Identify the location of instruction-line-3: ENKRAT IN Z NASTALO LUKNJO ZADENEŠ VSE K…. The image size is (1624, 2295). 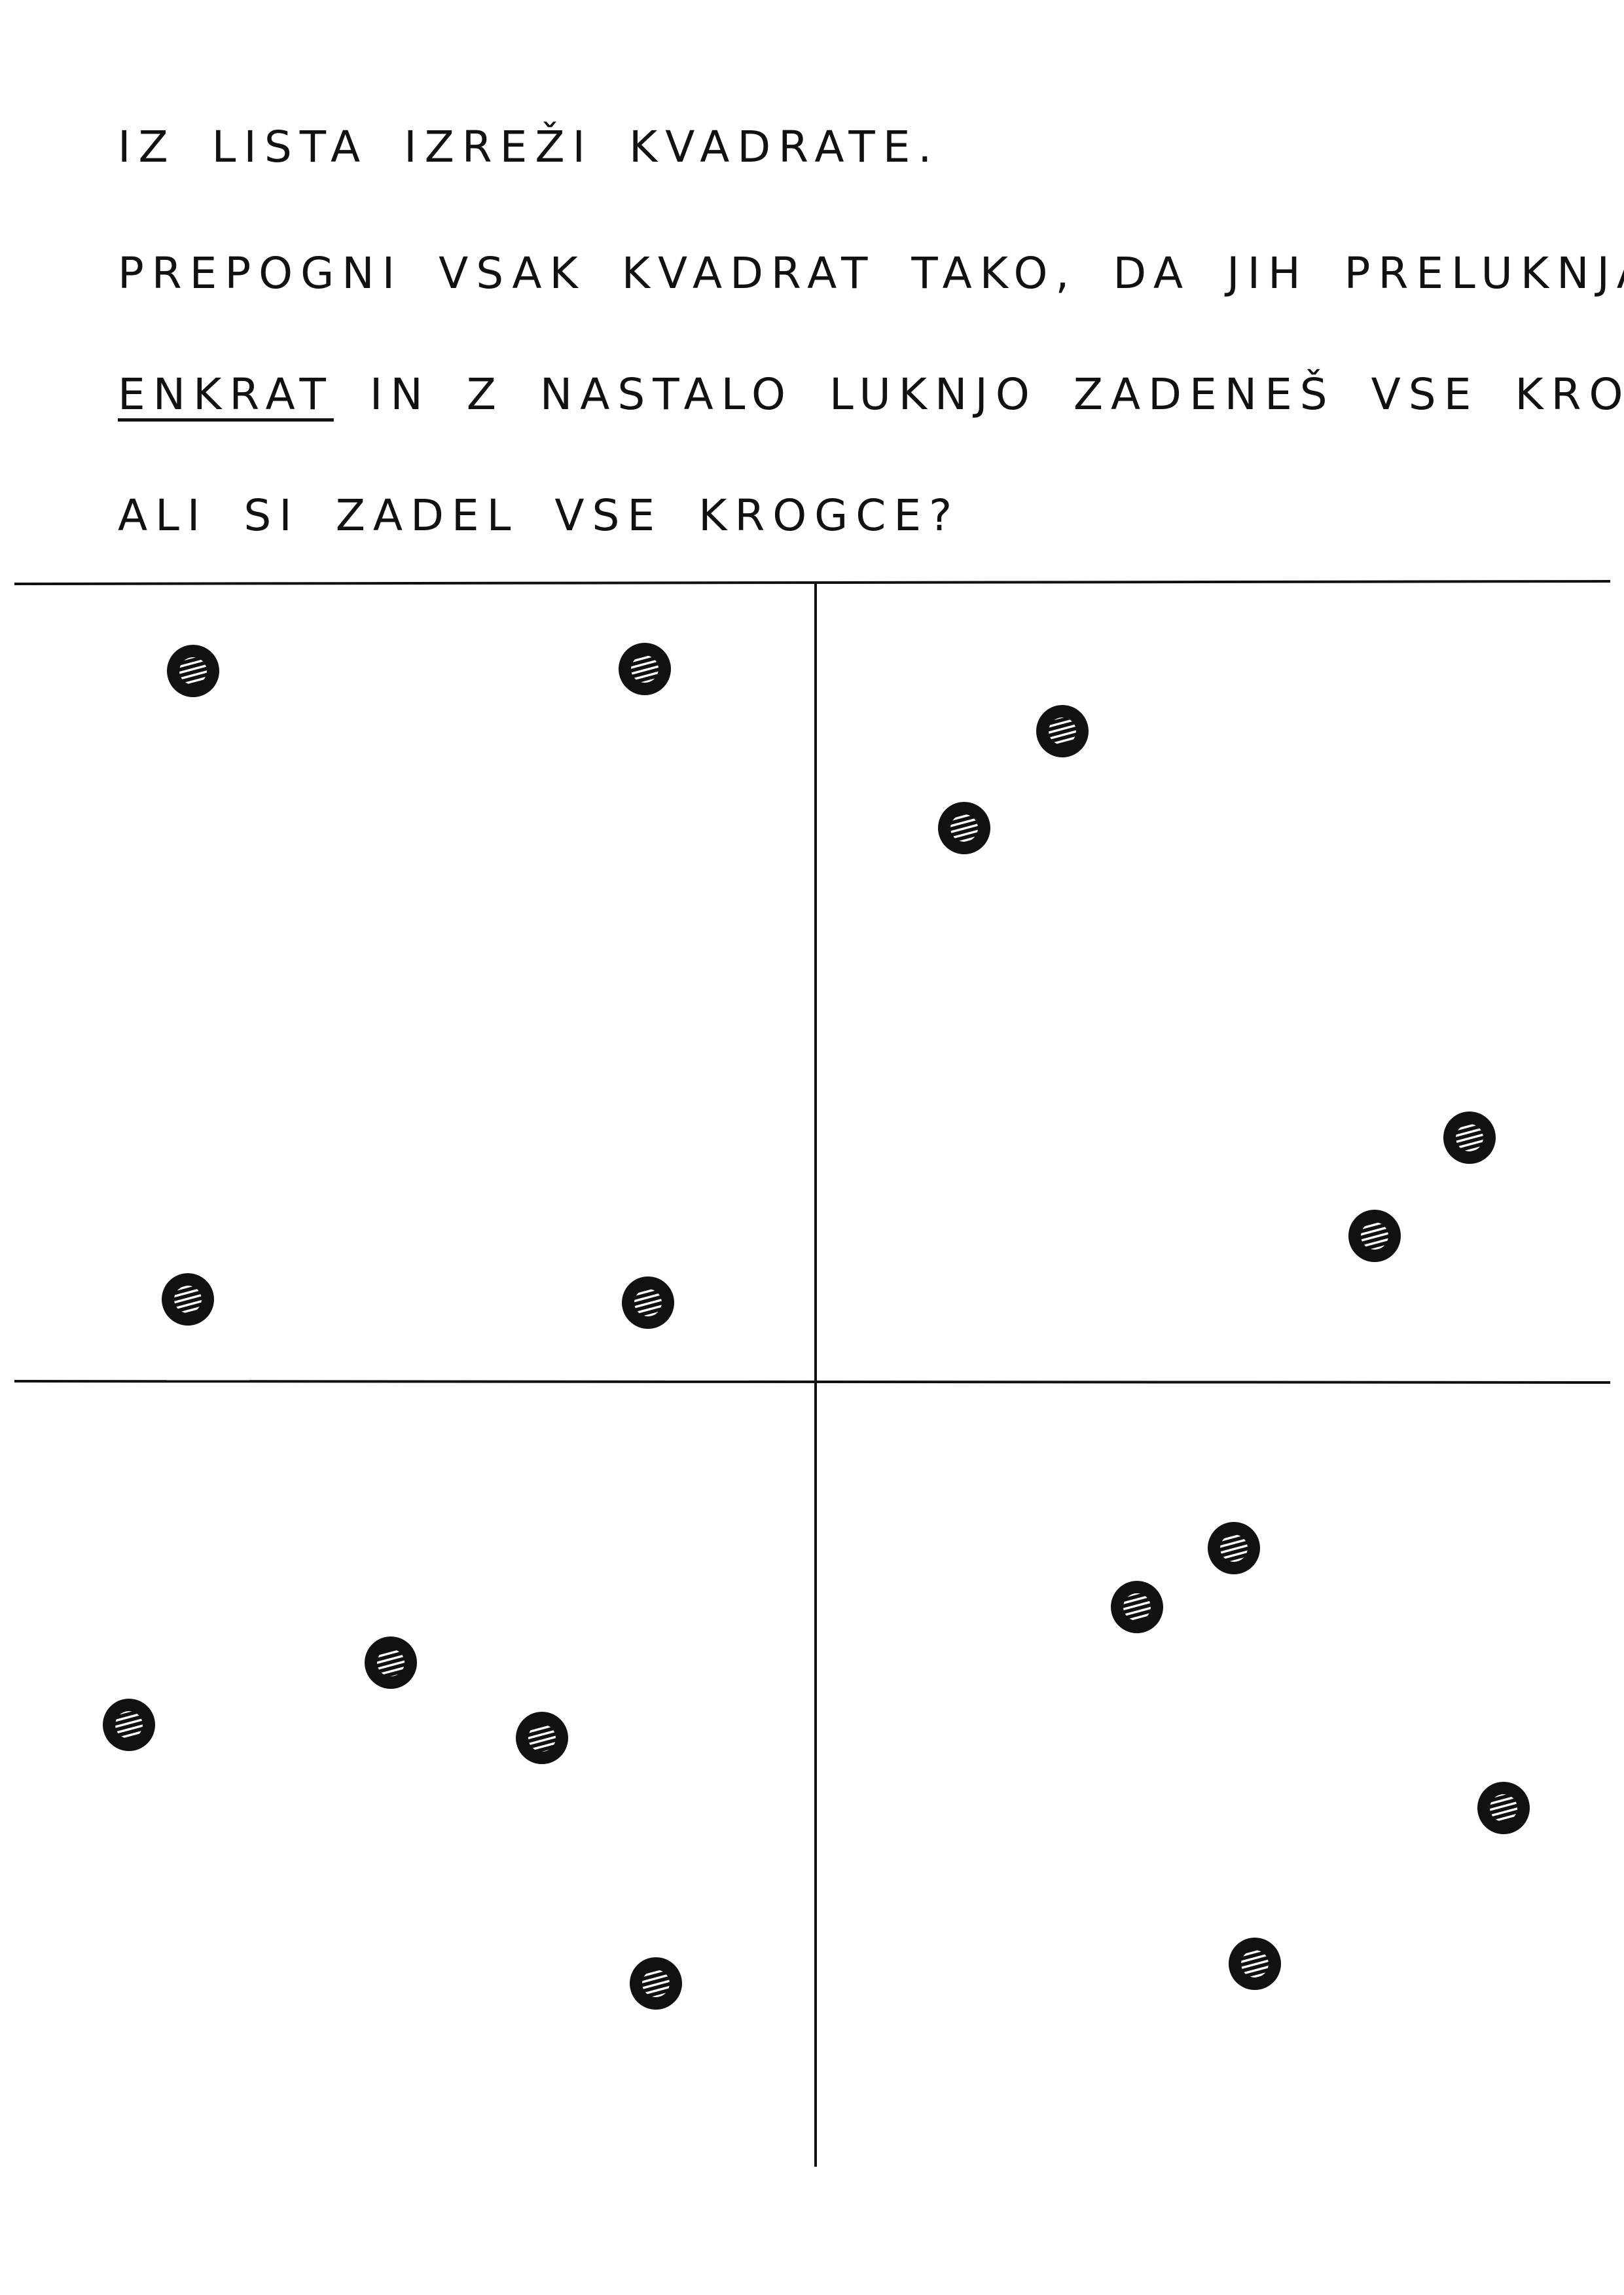
(871, 395).